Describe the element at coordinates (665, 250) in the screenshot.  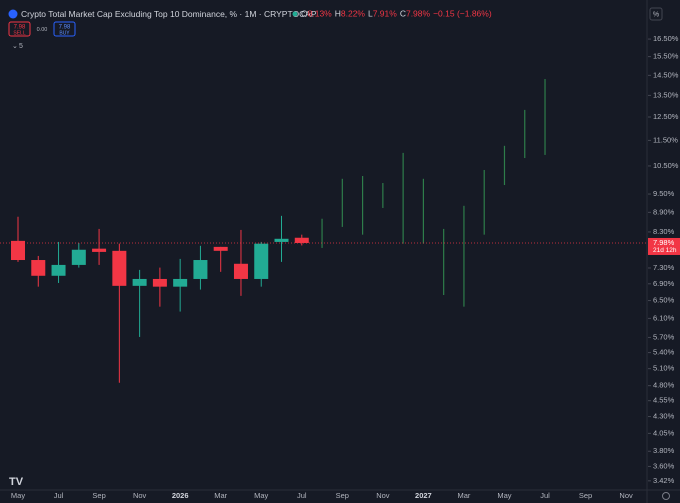
I see `countdown: 21d 12h` at that location.